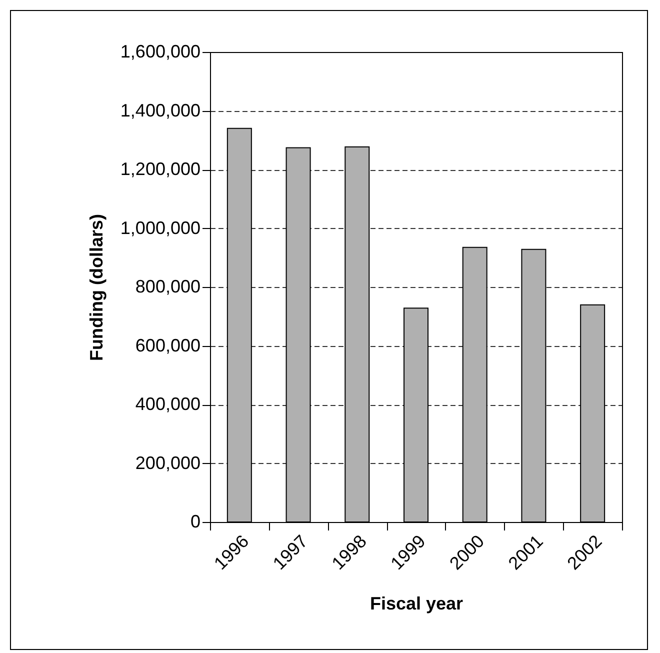 This screenshot has height=653, width=660. What do you see at coordinates (167, 404) in the screenshot?
I see `y-tick-label: 400,000` at bounding box center [167, 404].